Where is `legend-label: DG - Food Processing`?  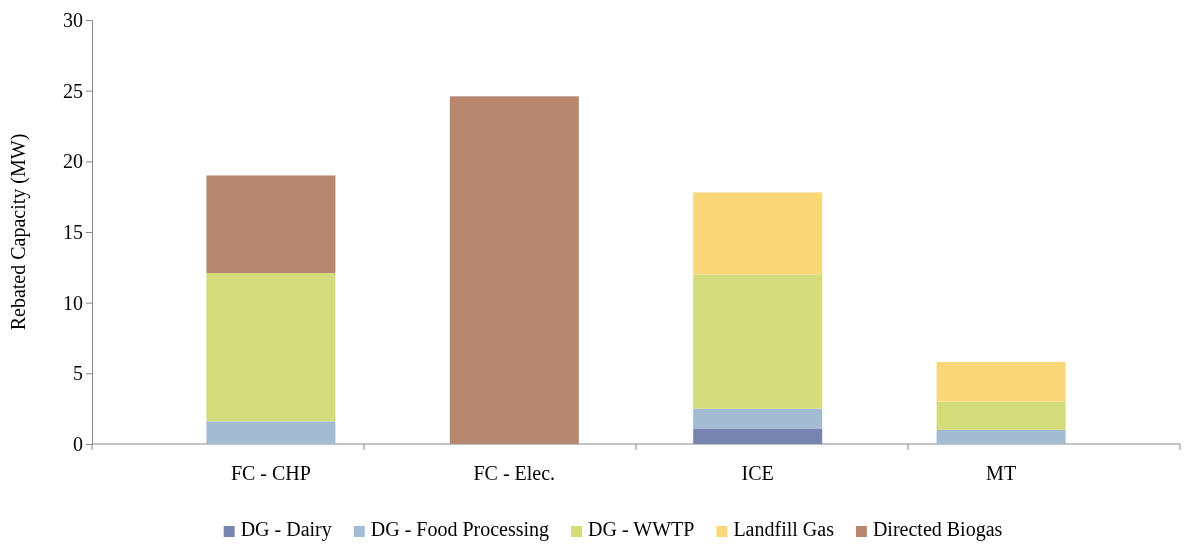 legend-label: DG - Food Processing is located at coordinates (460, 529).